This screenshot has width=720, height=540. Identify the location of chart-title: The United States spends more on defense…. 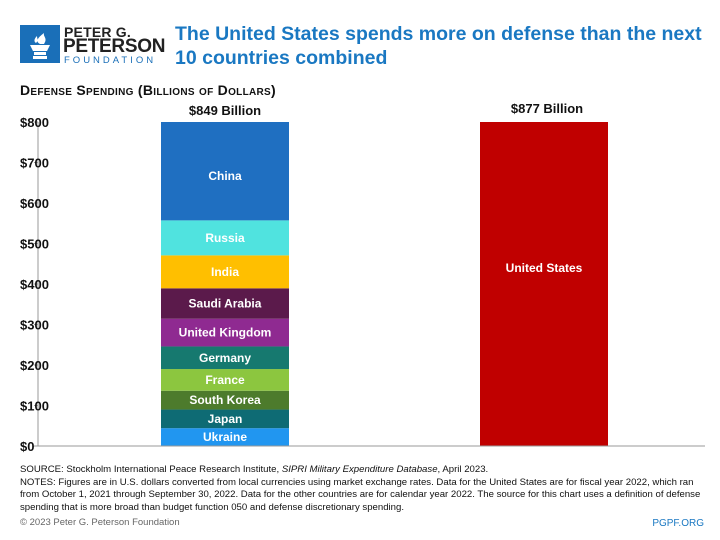
(438, 46).